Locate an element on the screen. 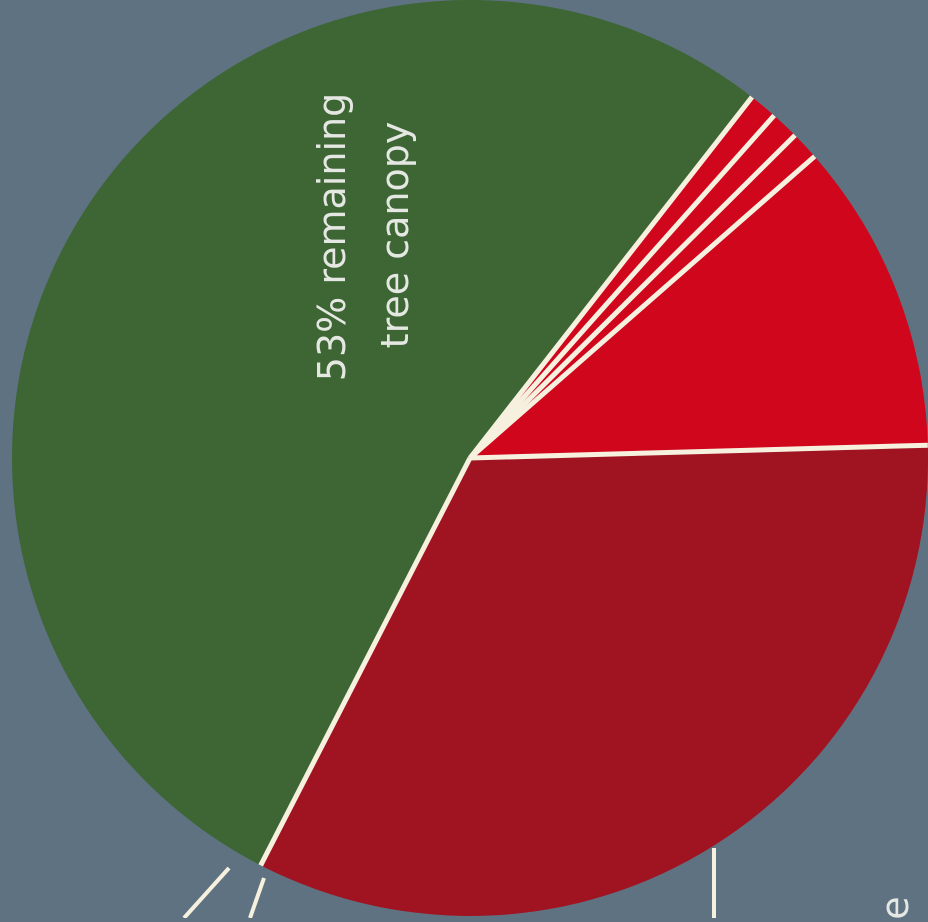 The image size is (928, 922). canopy-label-line-2: tree canopy is located at coordinates (395, 235).